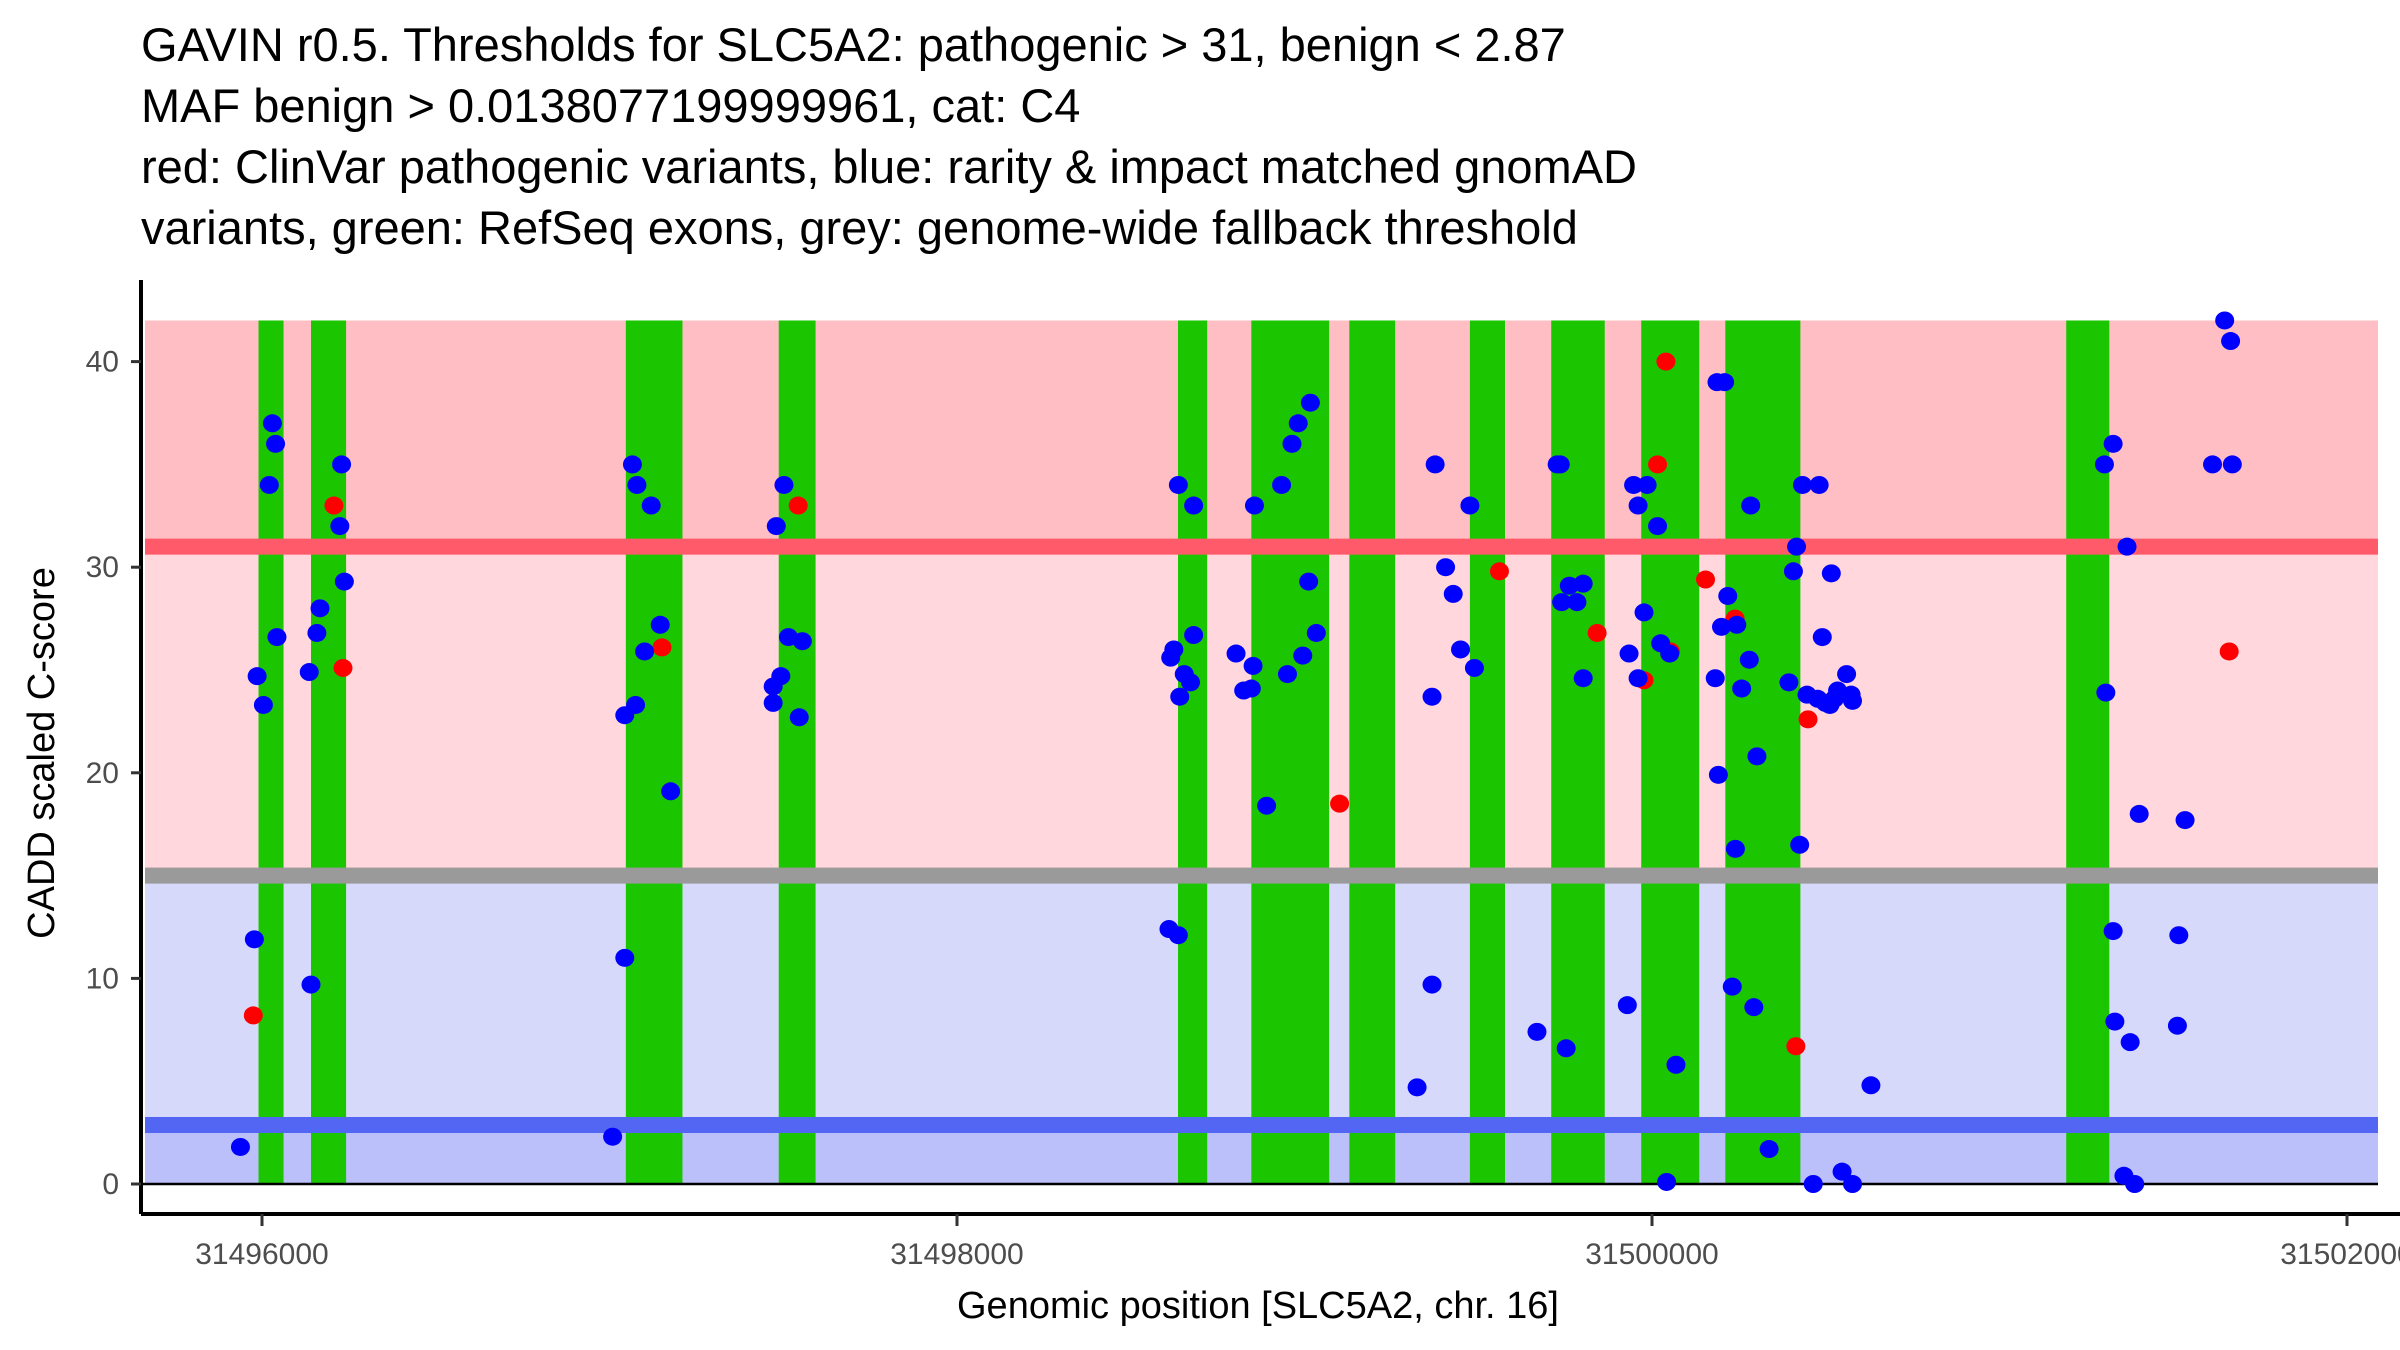 The height and width of the screenshot is (1350, 2400). What do you see at coordinates (956, 1254) in the screenshot?
I see `x-tick-label: 31498000` at bounding box center [956, 1254].